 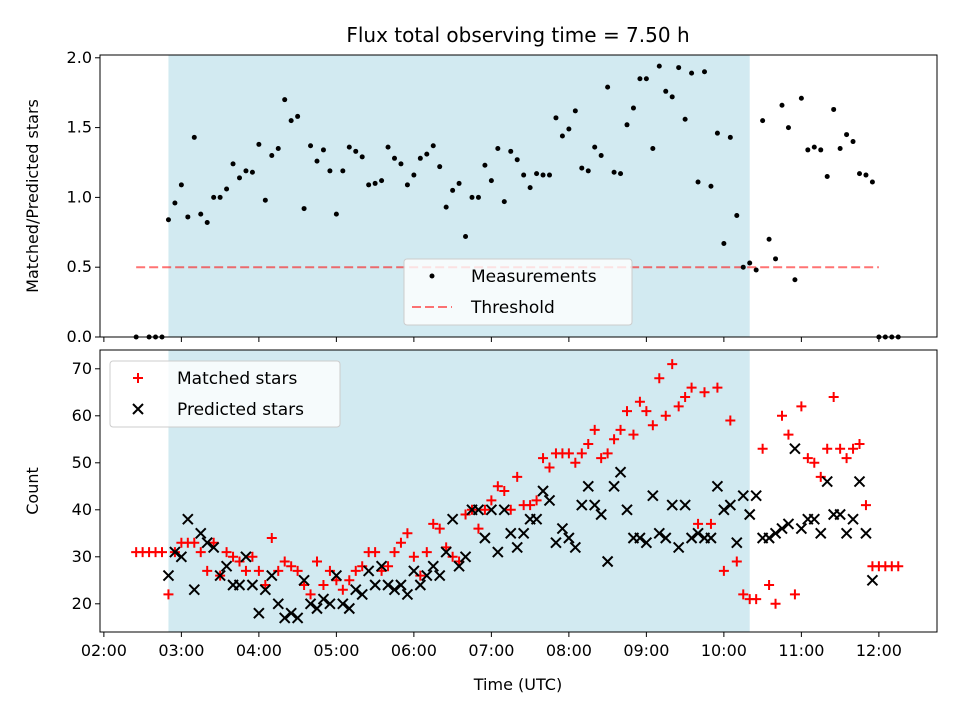 What do you see at coordinates (724, 650) in the screenshot?
I see `x-tick-label: 10:00` at bounding box center [724, 650].